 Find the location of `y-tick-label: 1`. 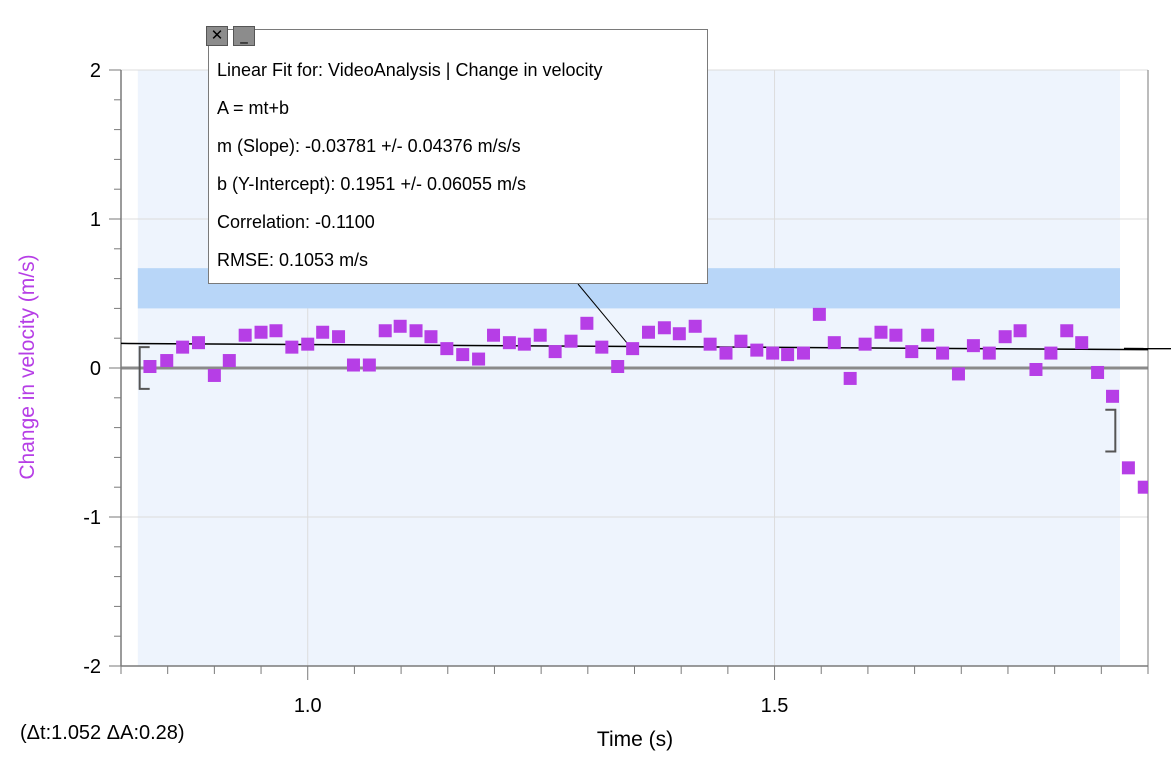

y-tick-label: 1 is located at coordinates (95, 220).